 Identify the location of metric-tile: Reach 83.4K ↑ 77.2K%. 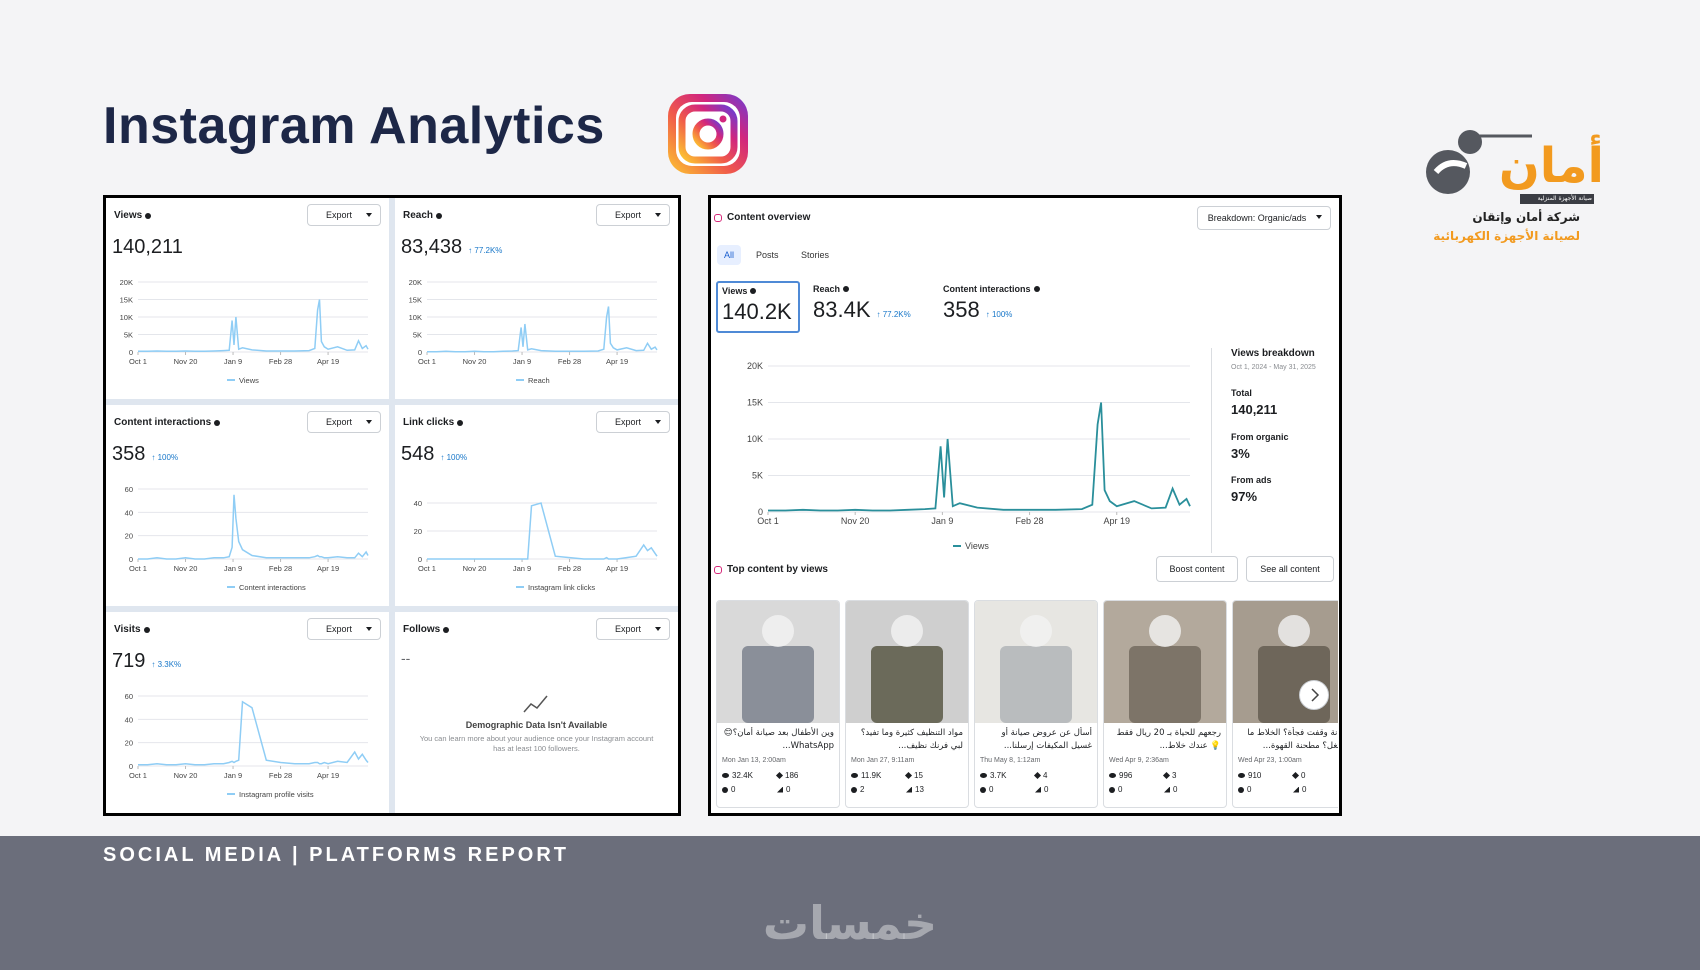
(869, 307).